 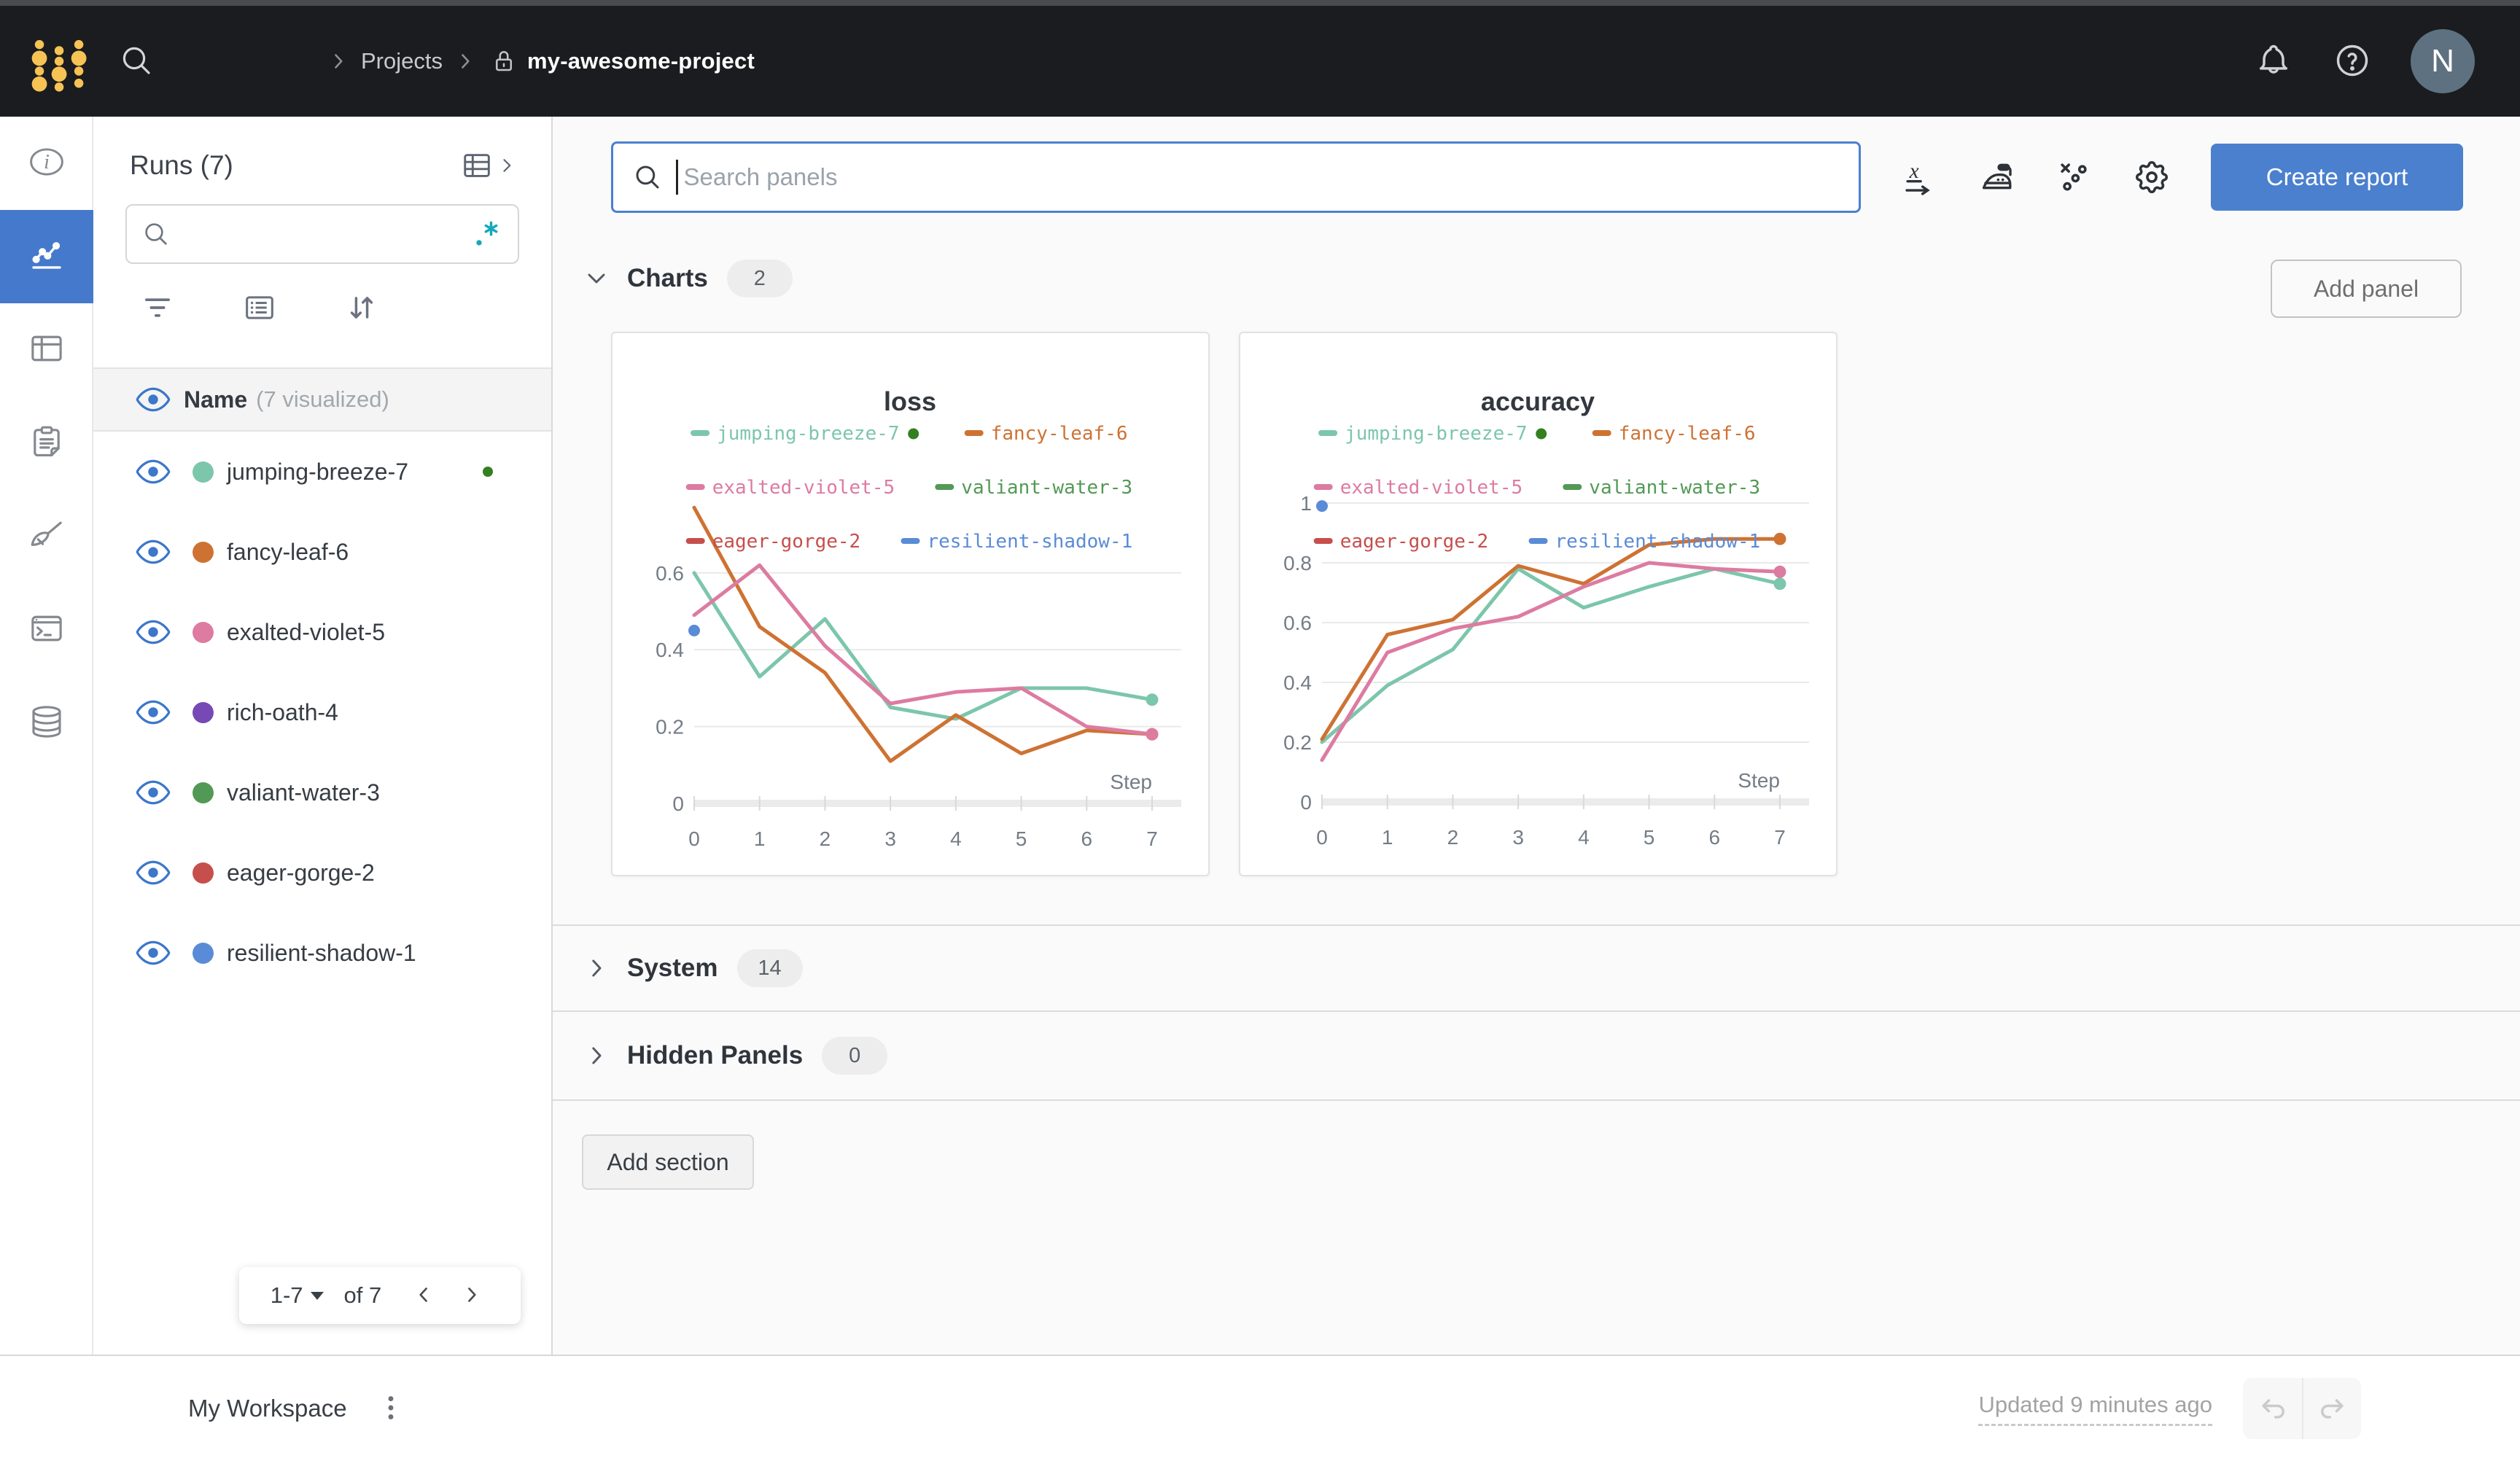 What do you see at coordinates (487, 234) in the screenshot?
I see `regex-toggle-icon` at bounding box center [487, 234].